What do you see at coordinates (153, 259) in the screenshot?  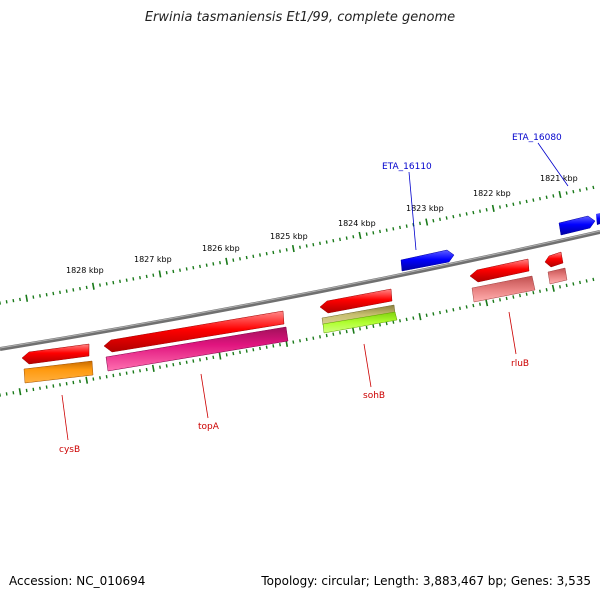 I see `tick-label-1827: 1827 kbp` at bounding box center [153, 259].